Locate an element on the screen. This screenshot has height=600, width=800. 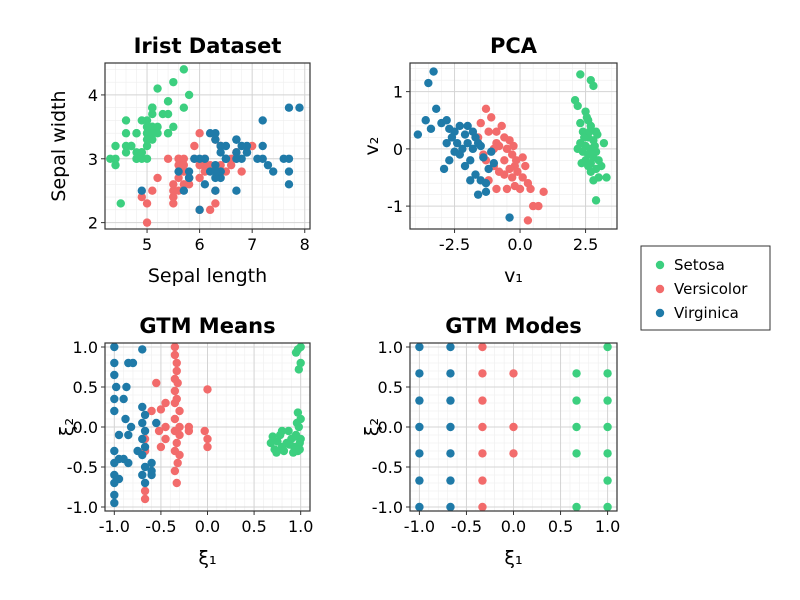
y-tick-label: -0.5 is located at coordinates (82, 467).